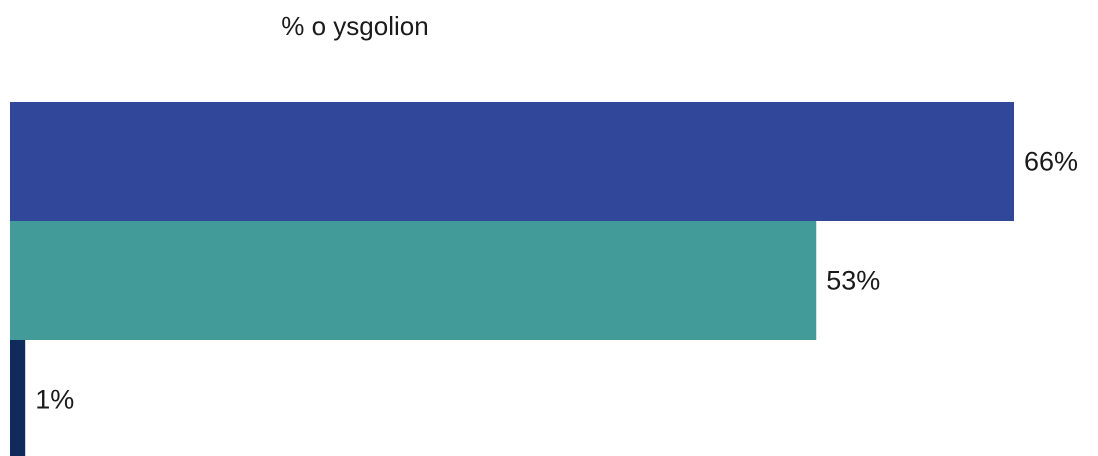  What do you see at coordinates (54, 400) in the screenshot?
I see `data-label-3: 1%` at bounding box center [54, 400].